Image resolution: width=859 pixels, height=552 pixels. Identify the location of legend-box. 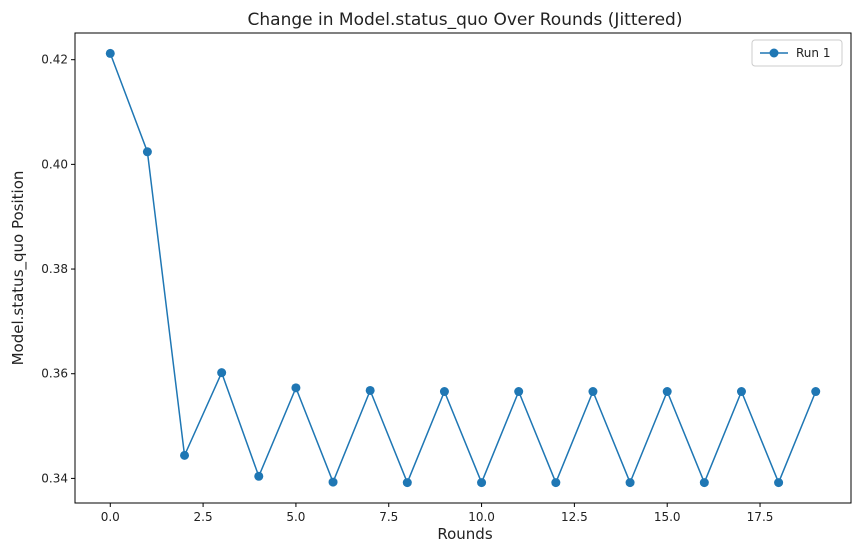
(797, 53).